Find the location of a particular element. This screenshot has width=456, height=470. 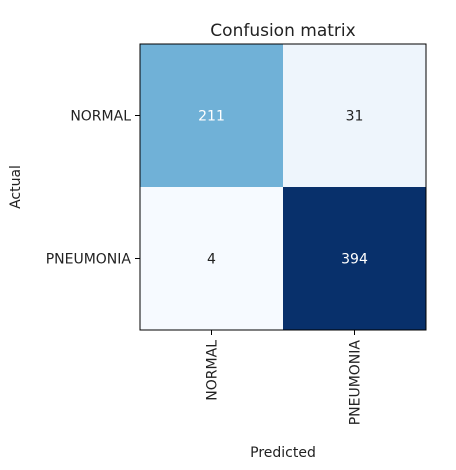

x-tick-label: NORMAL is located at coordinates (213, 370).